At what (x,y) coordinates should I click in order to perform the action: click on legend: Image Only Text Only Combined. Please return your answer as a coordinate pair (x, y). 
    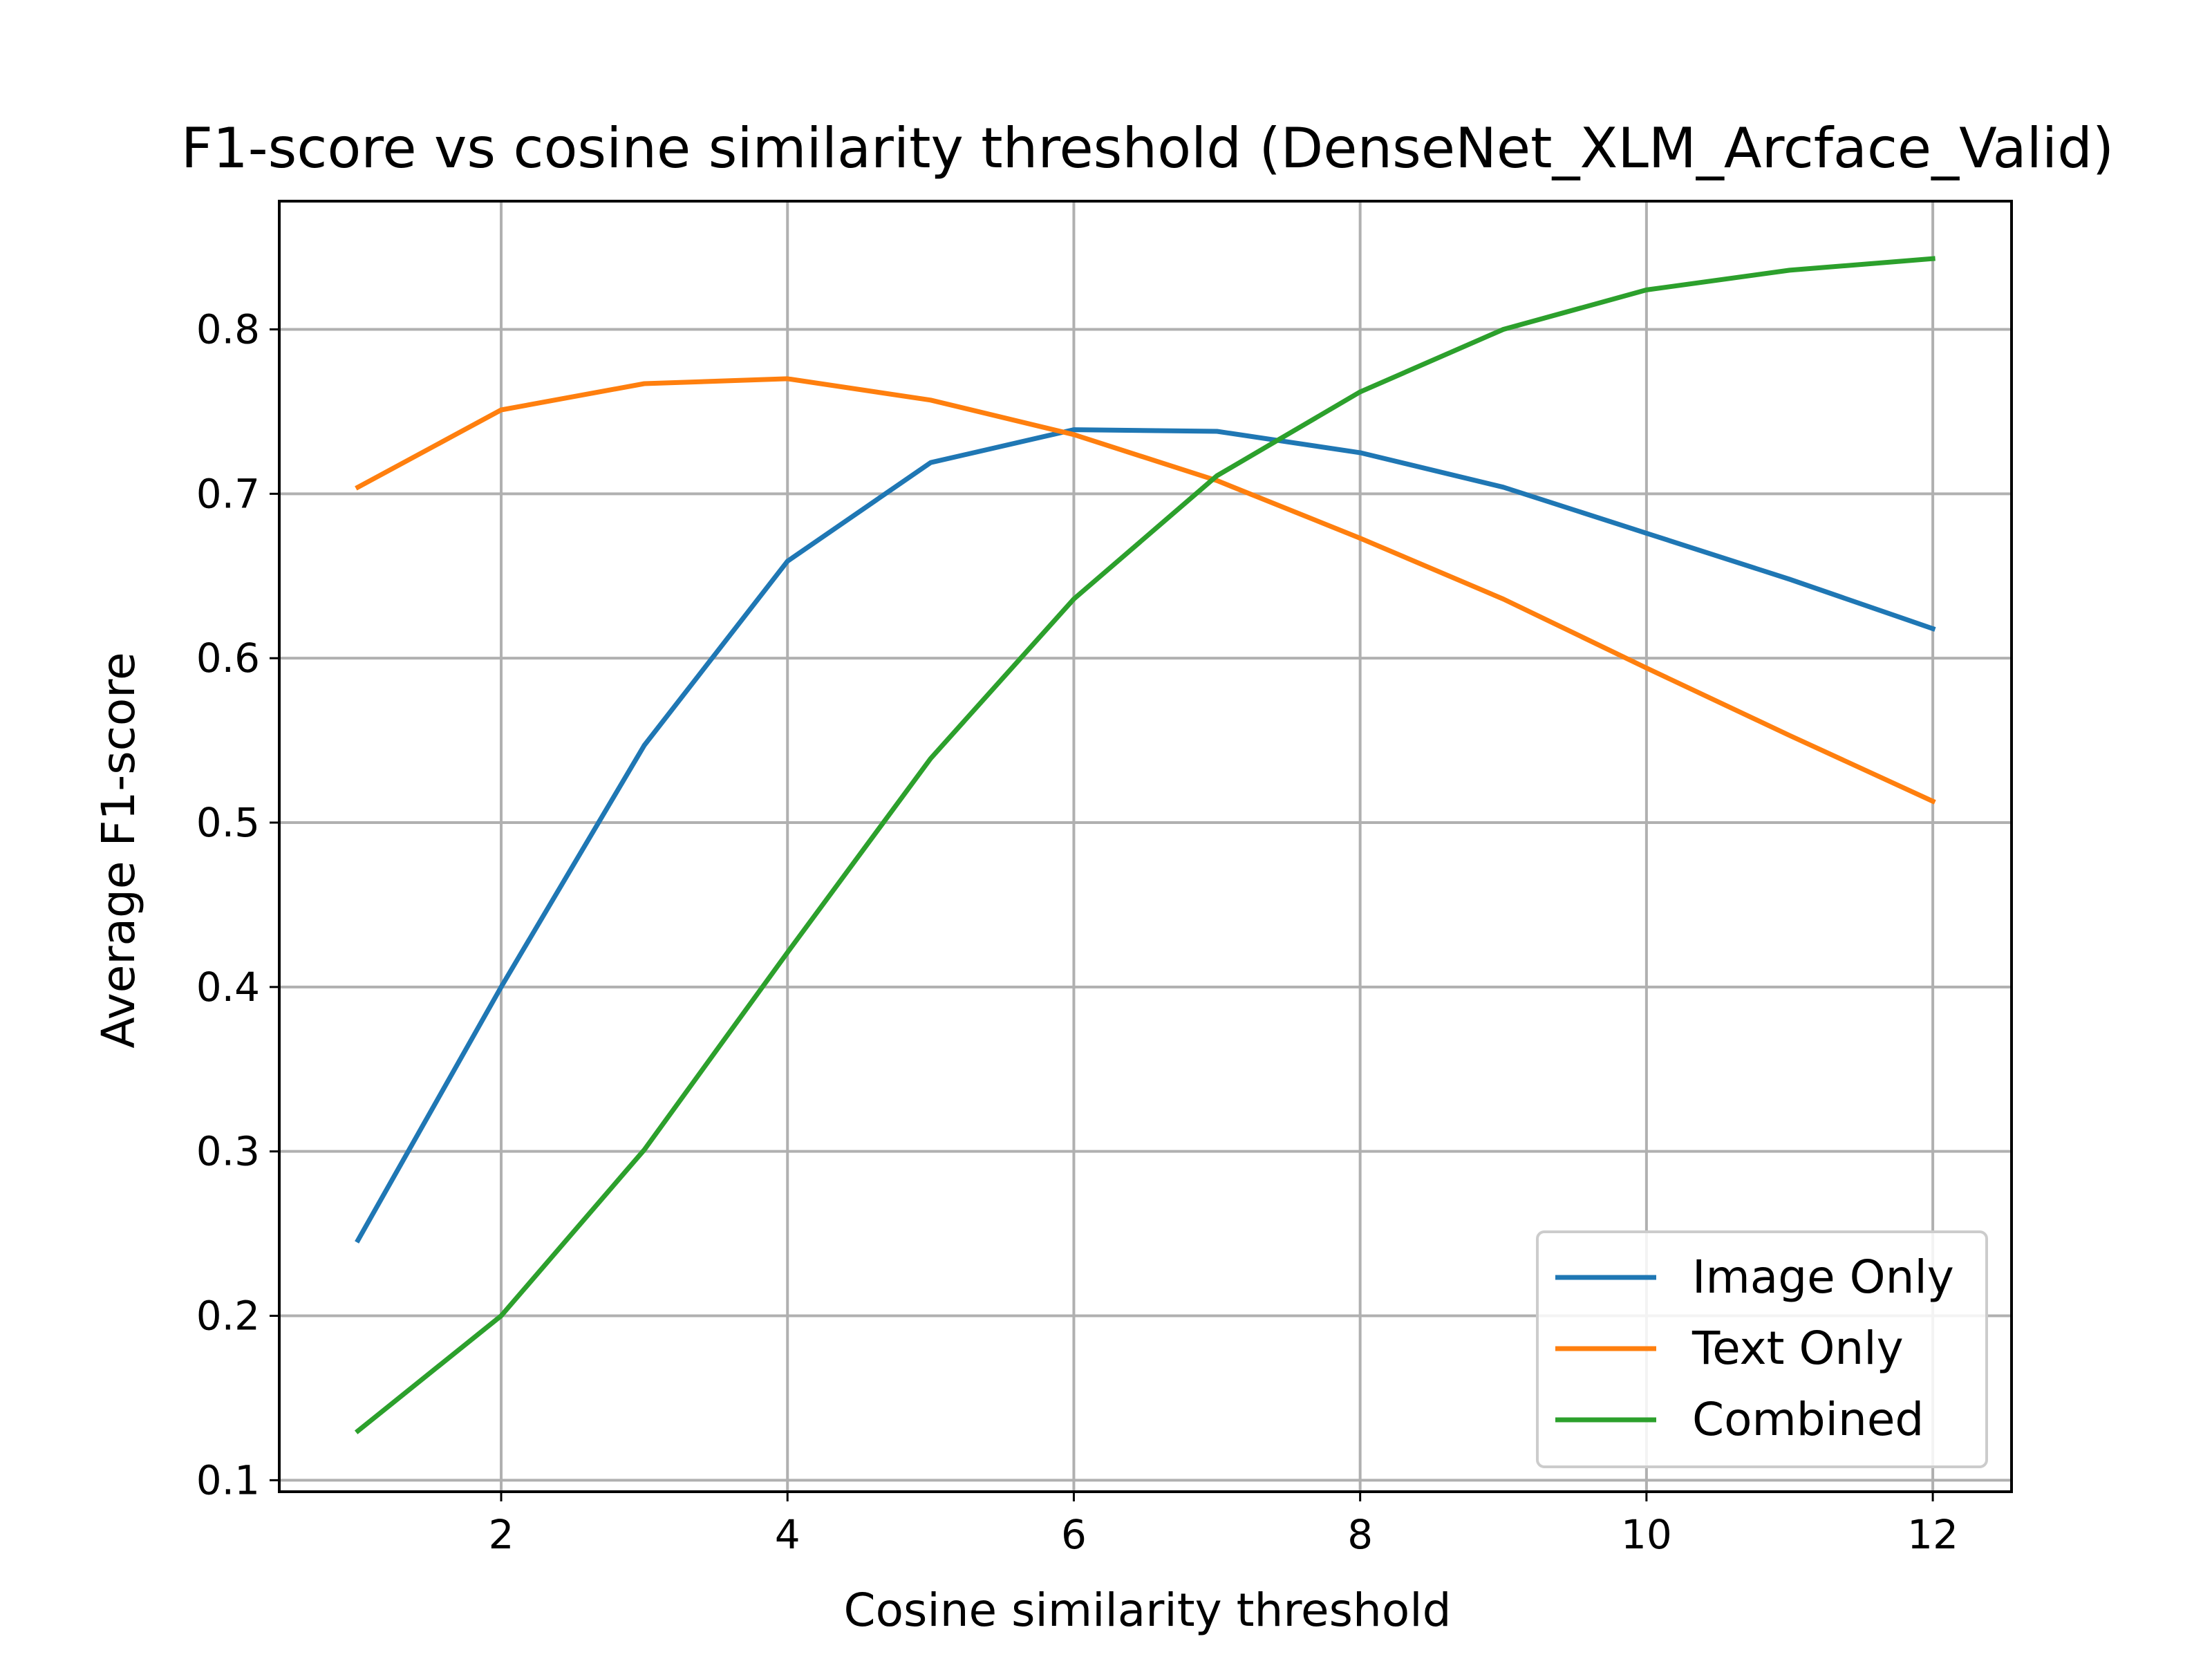
    Looking at the image, I should click on (1762, 1349).